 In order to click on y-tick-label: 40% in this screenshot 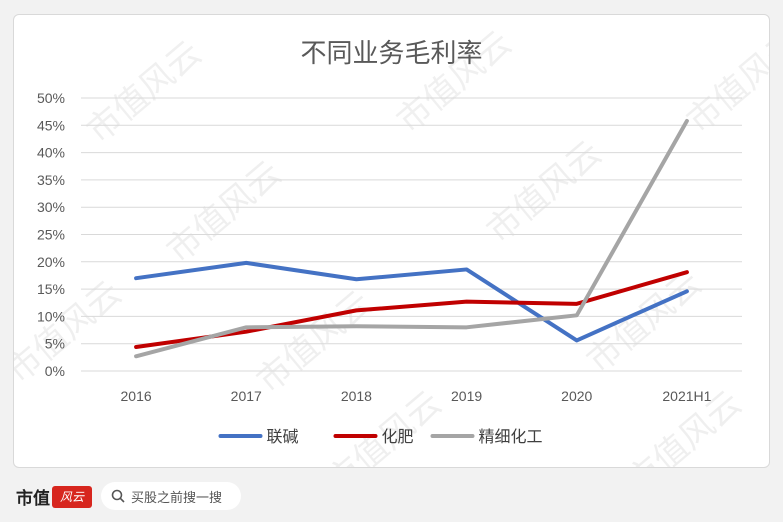, I will do `click(51, 153)`.